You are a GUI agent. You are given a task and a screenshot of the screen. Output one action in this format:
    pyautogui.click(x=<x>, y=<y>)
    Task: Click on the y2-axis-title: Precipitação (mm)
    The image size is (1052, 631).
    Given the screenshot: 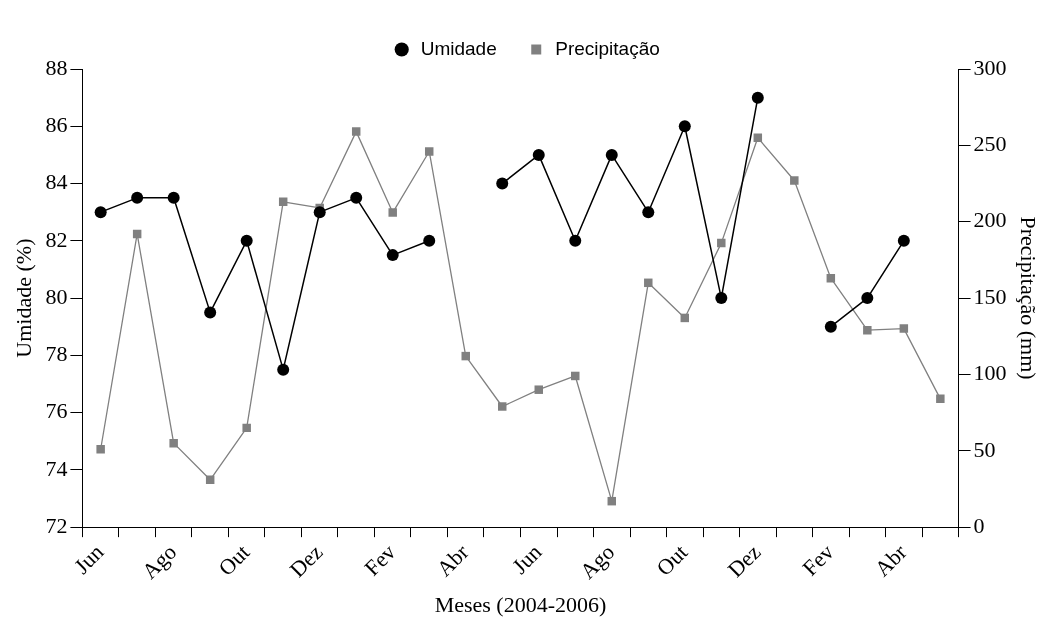 What is the action you would take?
    pyautogui.click(x=1029, y=298)
    